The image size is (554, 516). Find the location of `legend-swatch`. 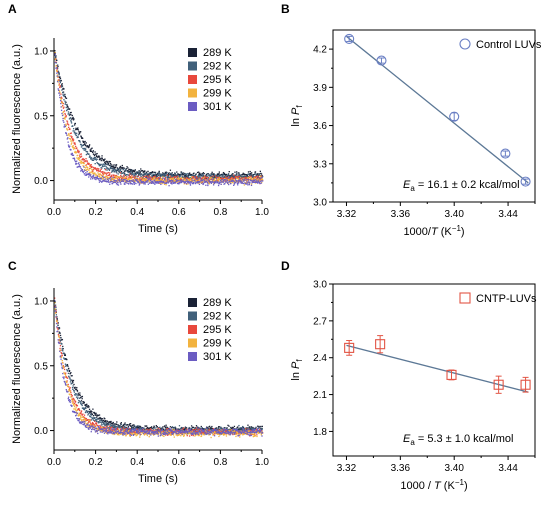

legend-swatch is located at coordinates (192, 93).